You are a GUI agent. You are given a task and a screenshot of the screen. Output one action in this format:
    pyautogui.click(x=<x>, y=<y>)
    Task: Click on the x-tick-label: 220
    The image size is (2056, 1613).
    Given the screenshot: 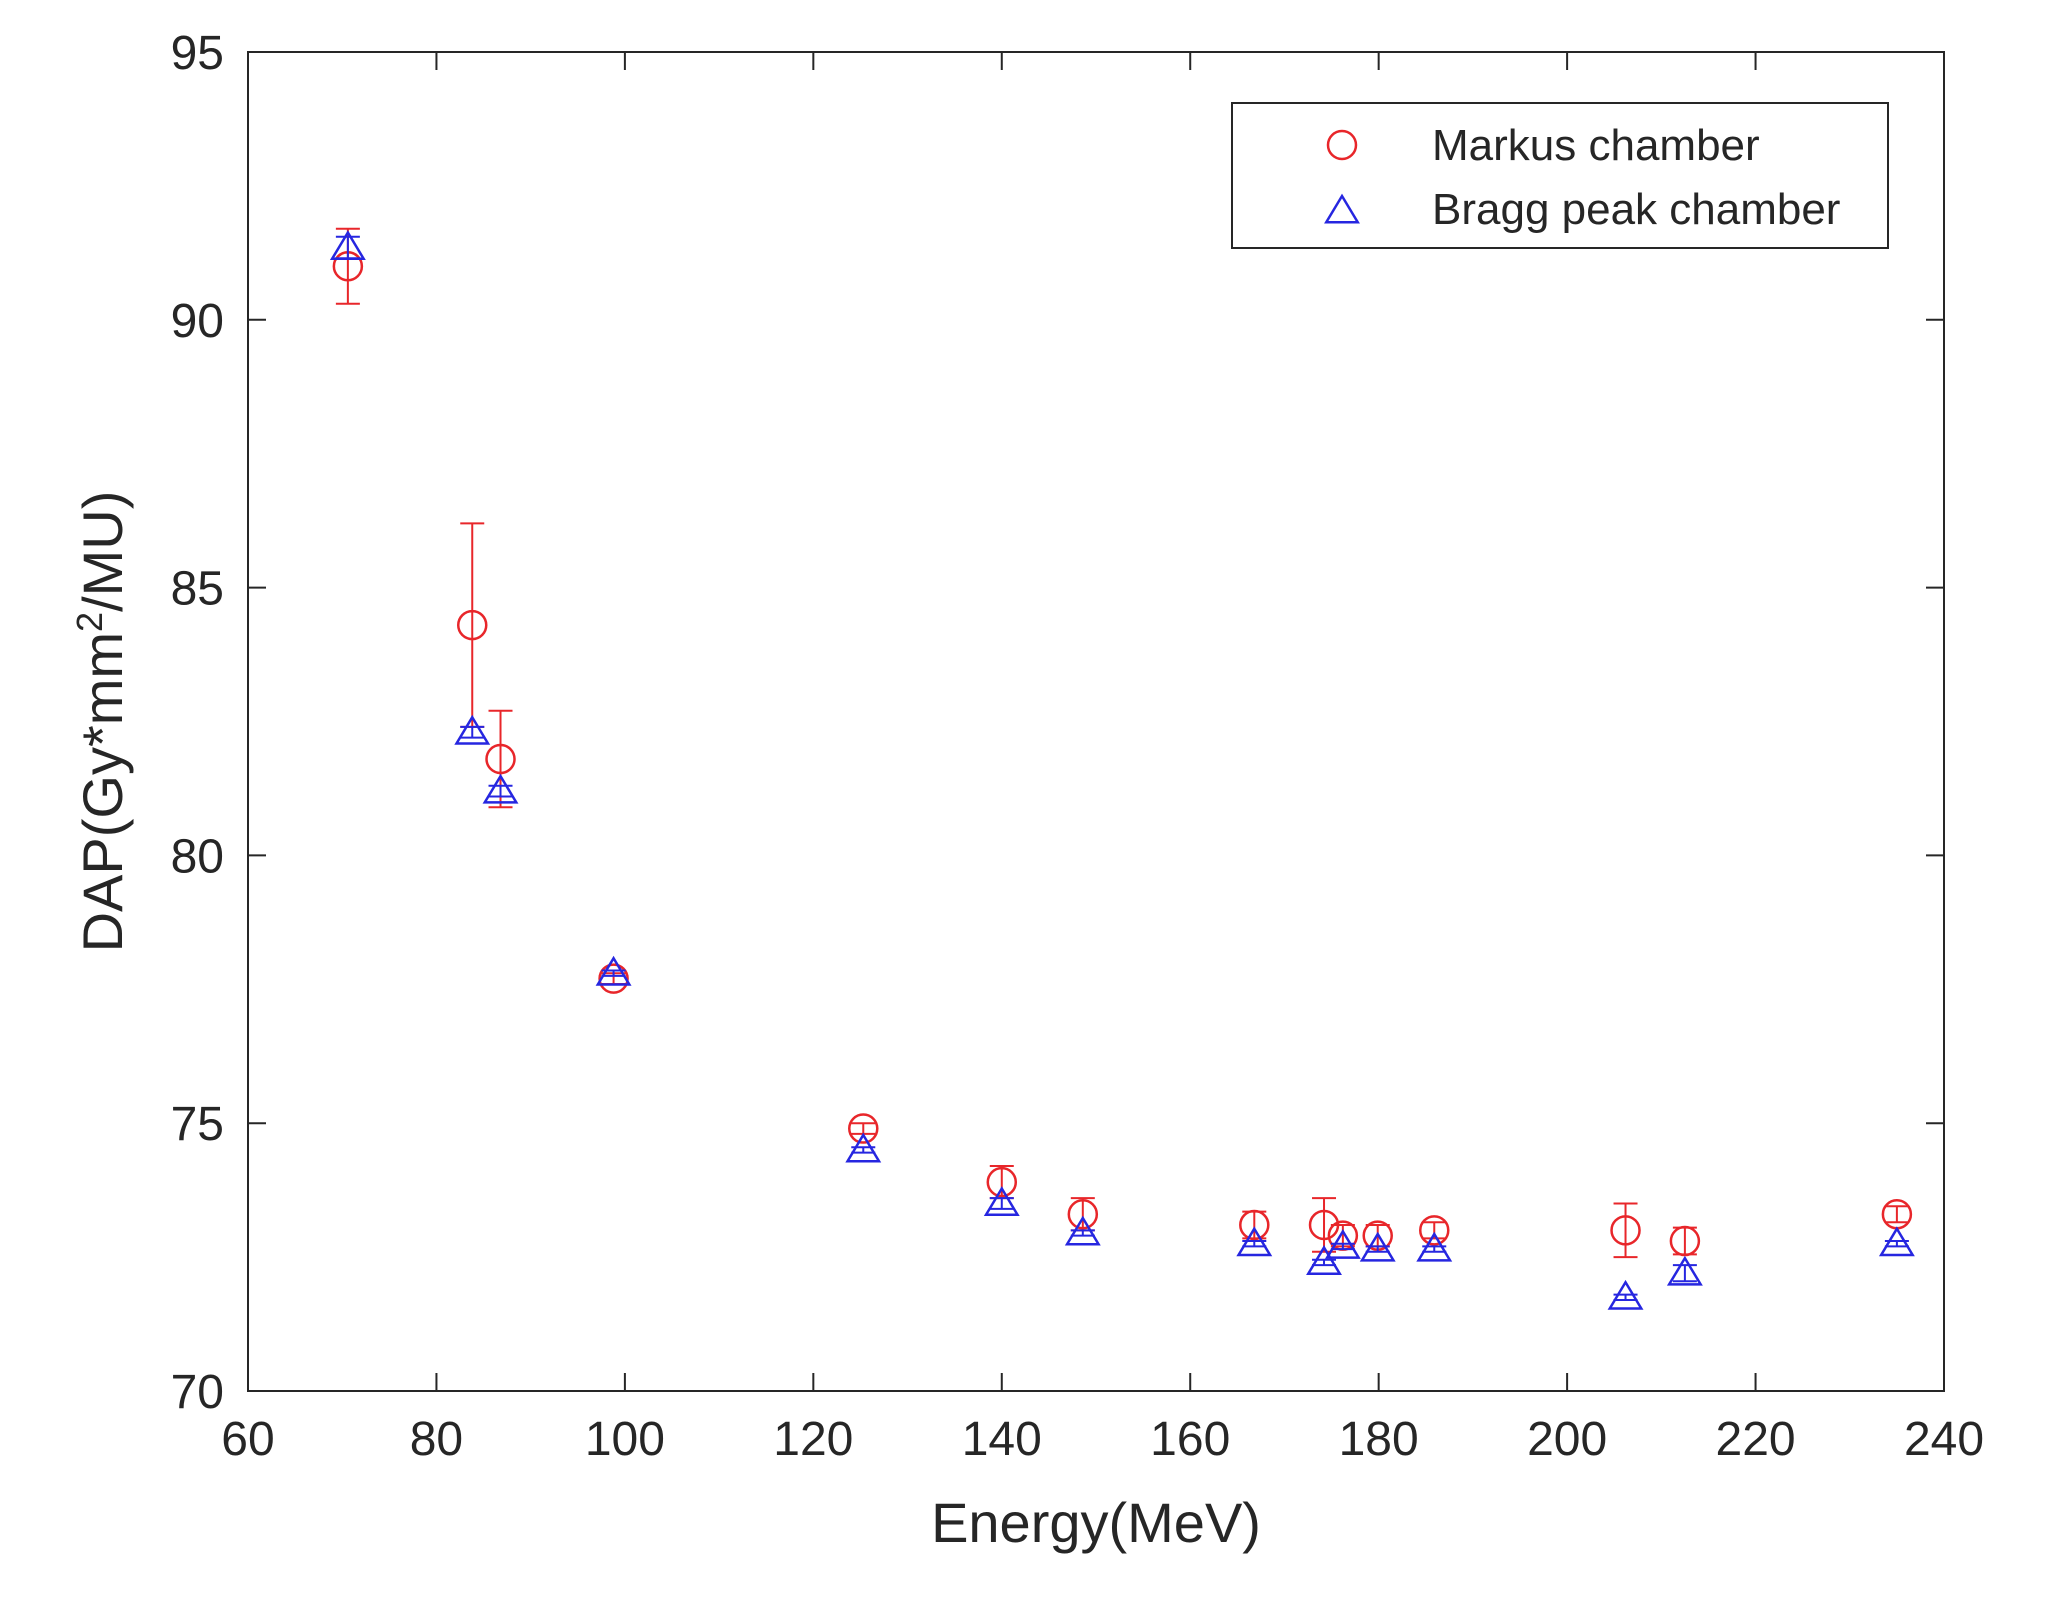 What is the action you would take?
    pyautogui.click(x=1756, y=1439)
    